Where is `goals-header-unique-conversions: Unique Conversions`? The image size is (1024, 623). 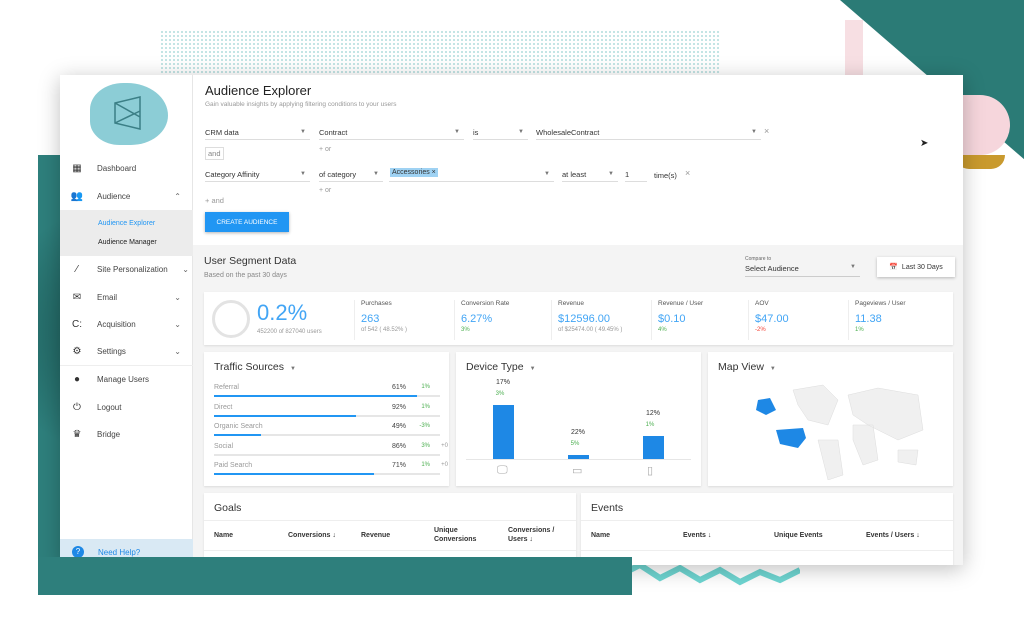 goals-header-unique-conversions: Unique Conversions is located at coordinates (455, 535).